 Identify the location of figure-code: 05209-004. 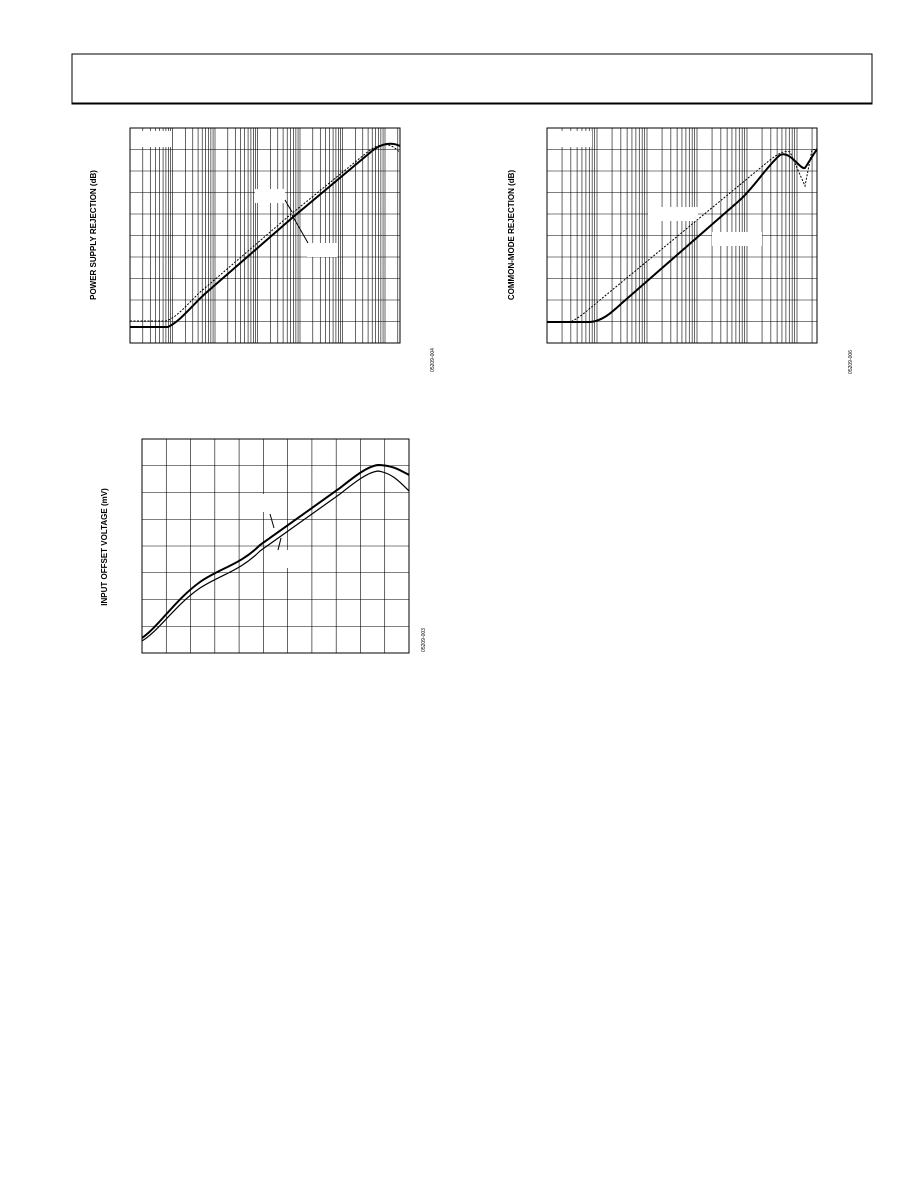
(433, 360).